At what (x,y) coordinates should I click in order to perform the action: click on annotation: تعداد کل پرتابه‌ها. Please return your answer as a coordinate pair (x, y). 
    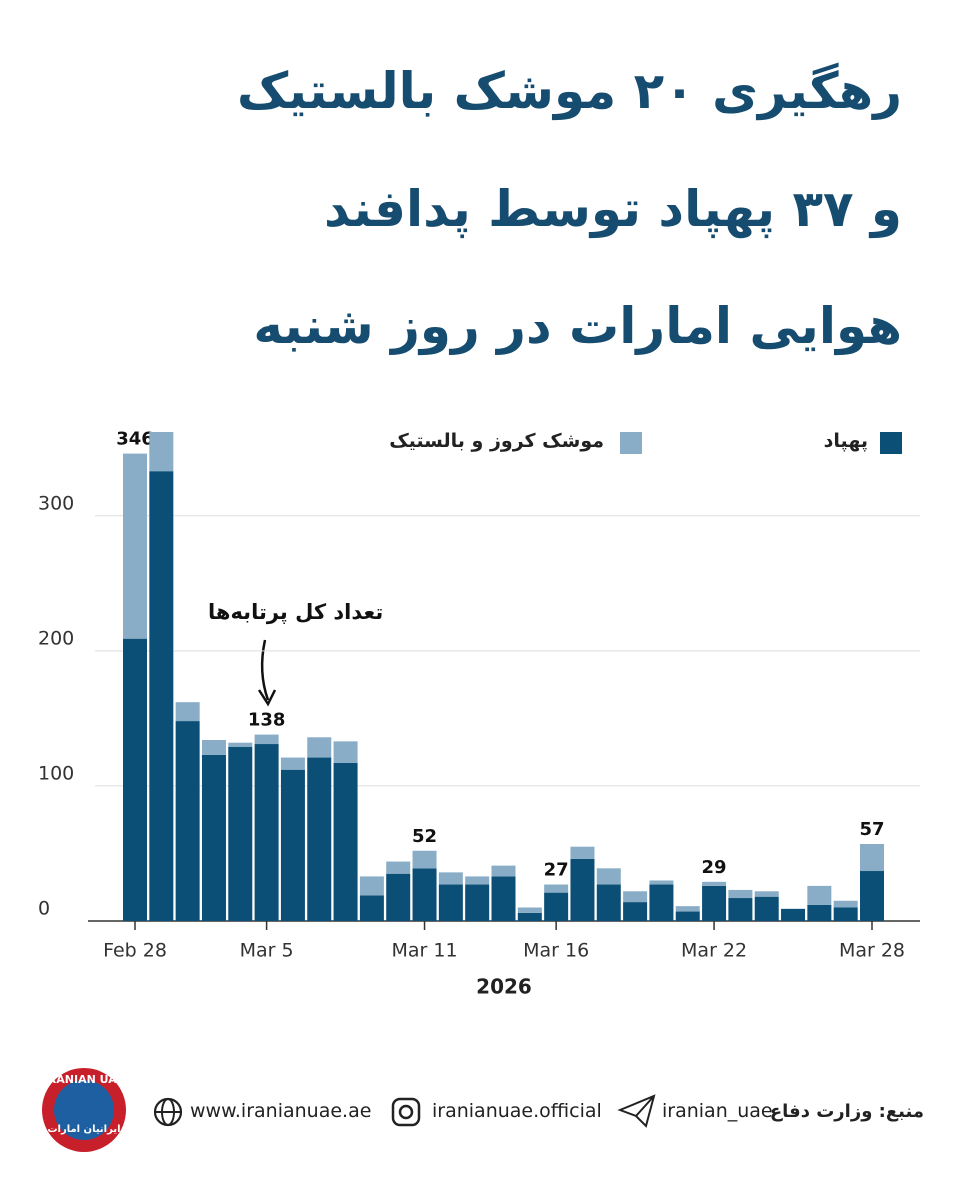
    Looking at the image, I should click on (296, 612).